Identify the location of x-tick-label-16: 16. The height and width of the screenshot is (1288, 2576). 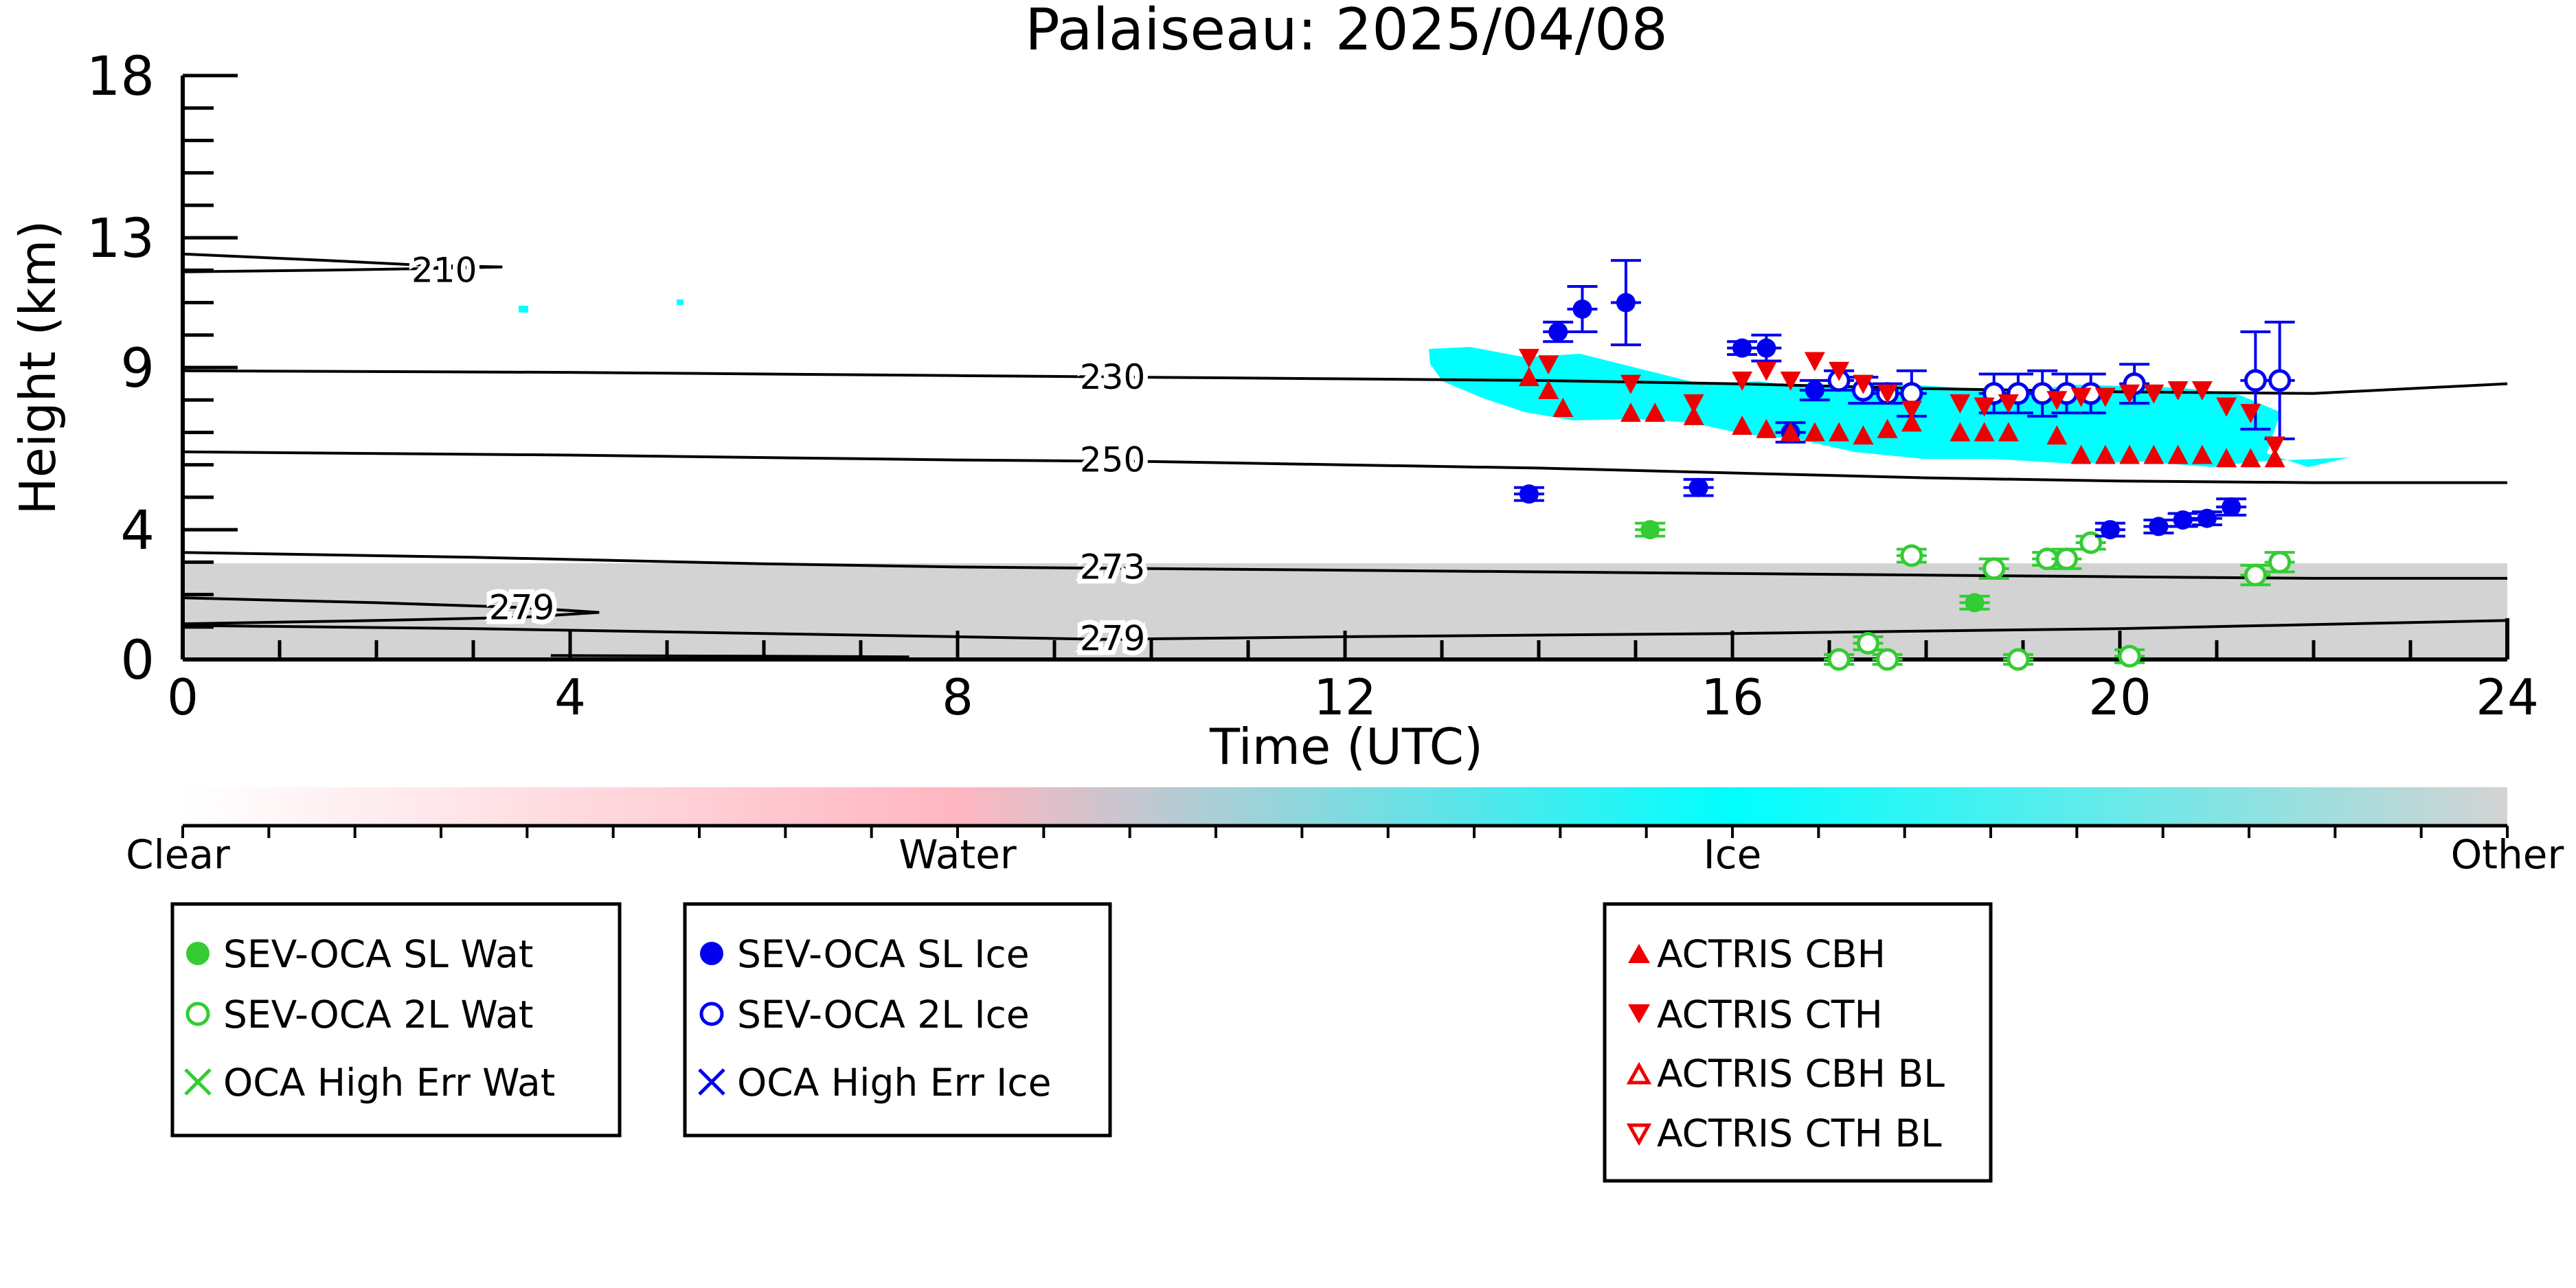
(1732, 697).